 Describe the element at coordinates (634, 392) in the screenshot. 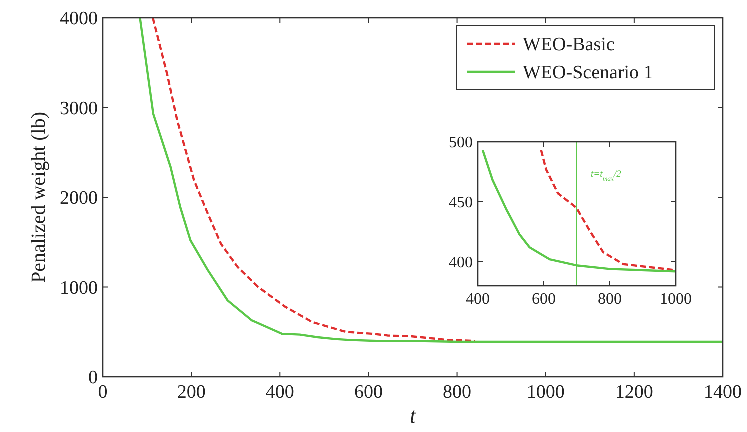

I see `x-tick-label: 1200` at that location.